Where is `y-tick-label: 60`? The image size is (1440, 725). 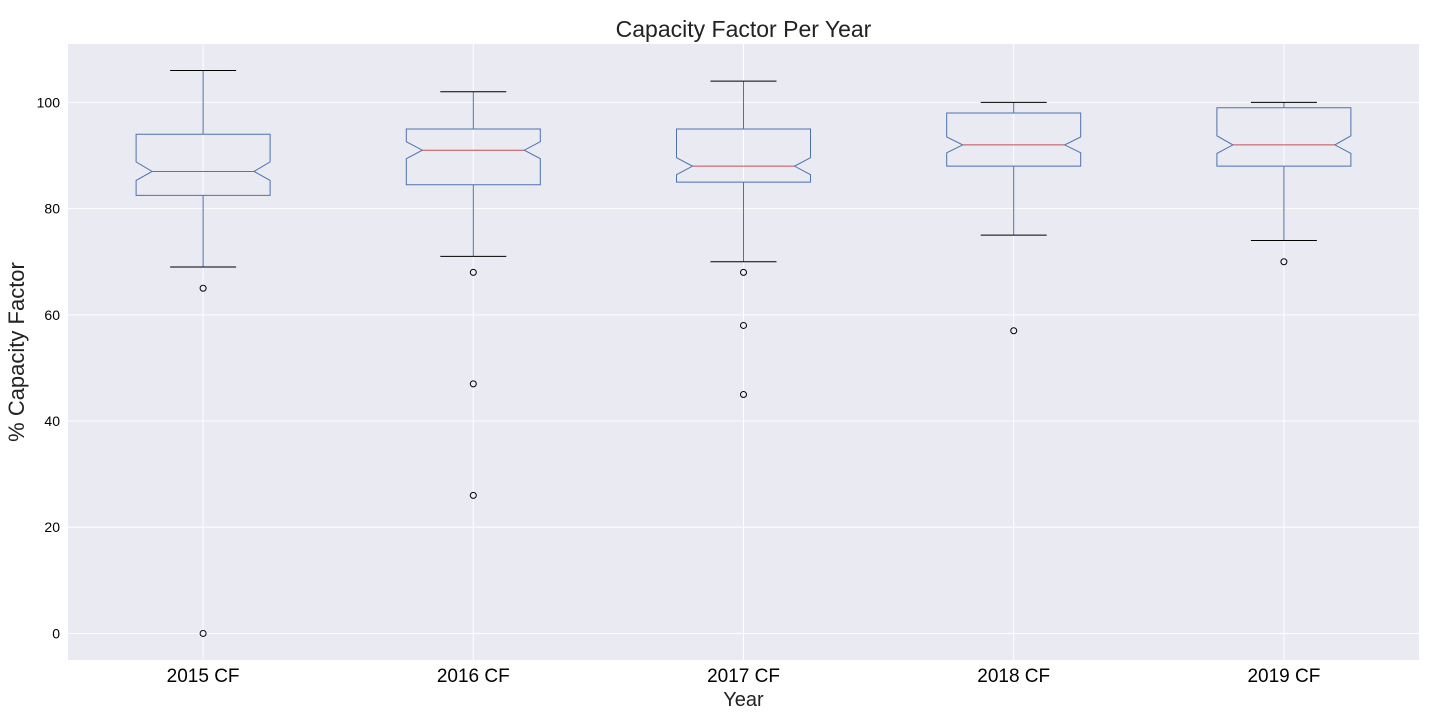
y-tick-label: 60 is located at coordinates (52, 315).